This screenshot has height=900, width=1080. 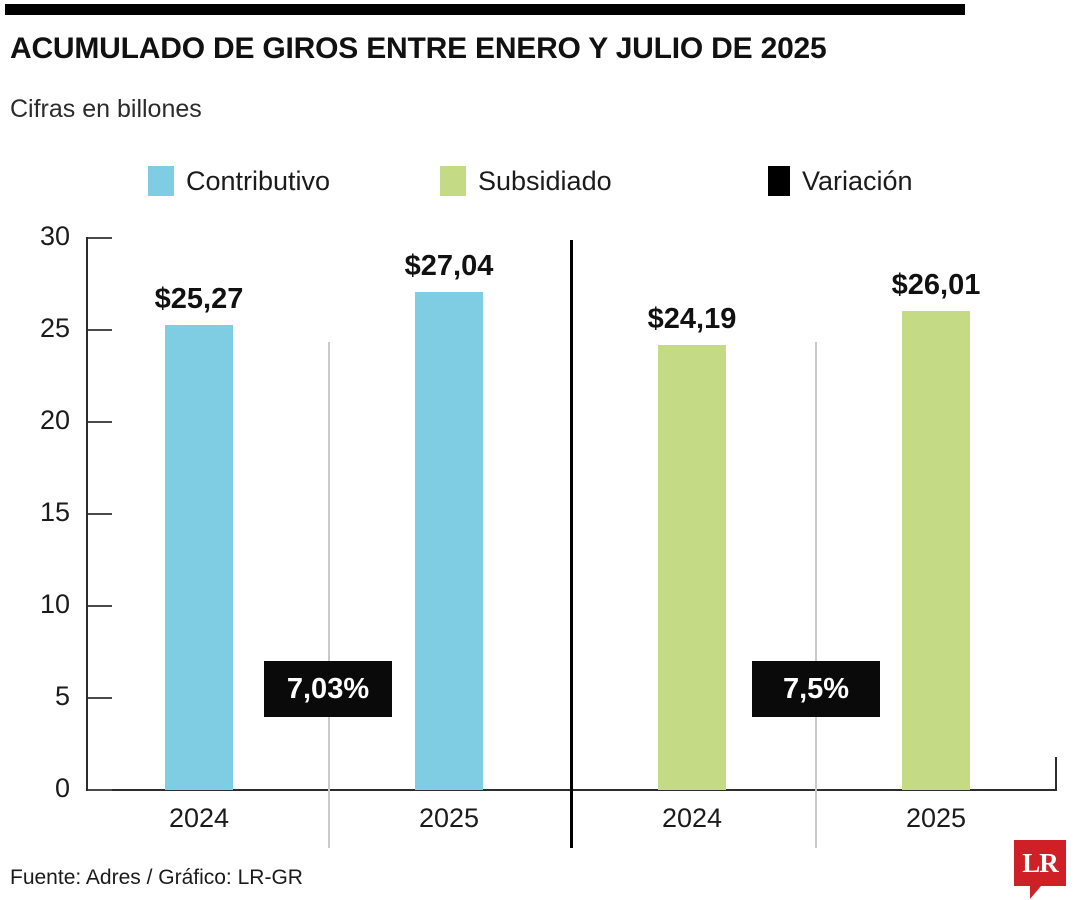 What do you see at coordinates (54, 512) in the screenshot?
I see `y-axis-tick-label: 15` at bounding box center [54, 512].